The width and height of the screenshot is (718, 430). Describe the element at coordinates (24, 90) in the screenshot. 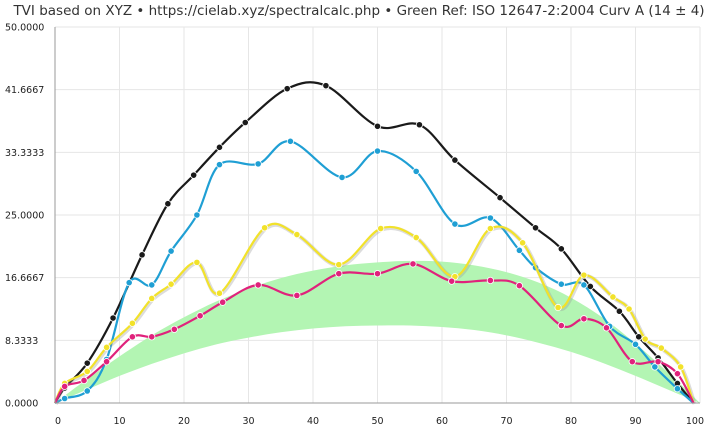

I see `y-tick-label: 41.6667` at that location.